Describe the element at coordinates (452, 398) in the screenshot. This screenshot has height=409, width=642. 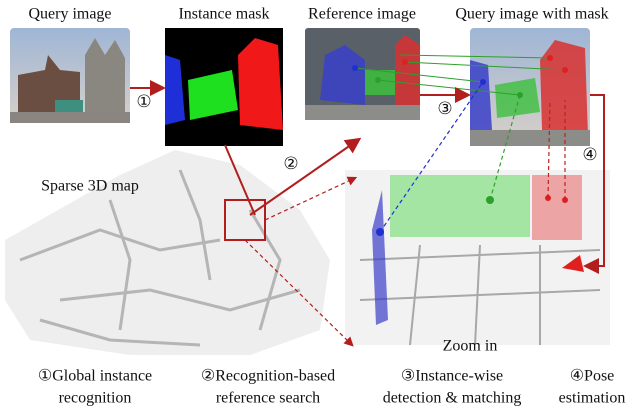
I see `caption-line: detection & matching` at that location.